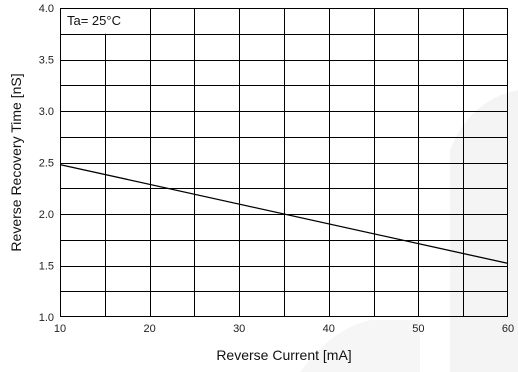  Describe the element at coordinates (46, 215) in the screenshot. I see `y-tick-label: 2.0` at that location.